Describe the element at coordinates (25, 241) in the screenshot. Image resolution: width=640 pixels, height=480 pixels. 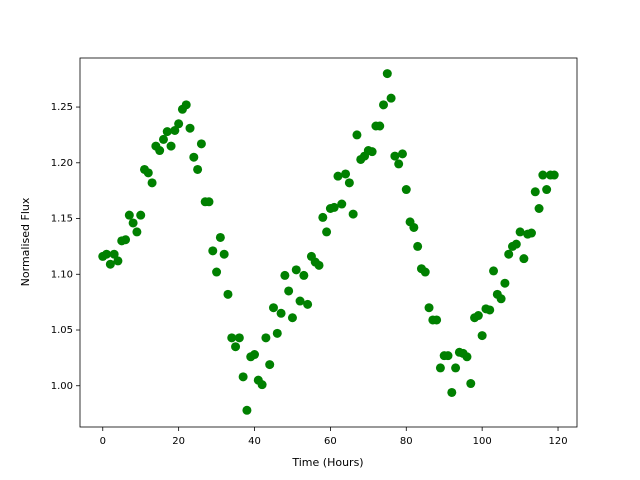
I see `y-axis-label: Normalised Flux` at that location.